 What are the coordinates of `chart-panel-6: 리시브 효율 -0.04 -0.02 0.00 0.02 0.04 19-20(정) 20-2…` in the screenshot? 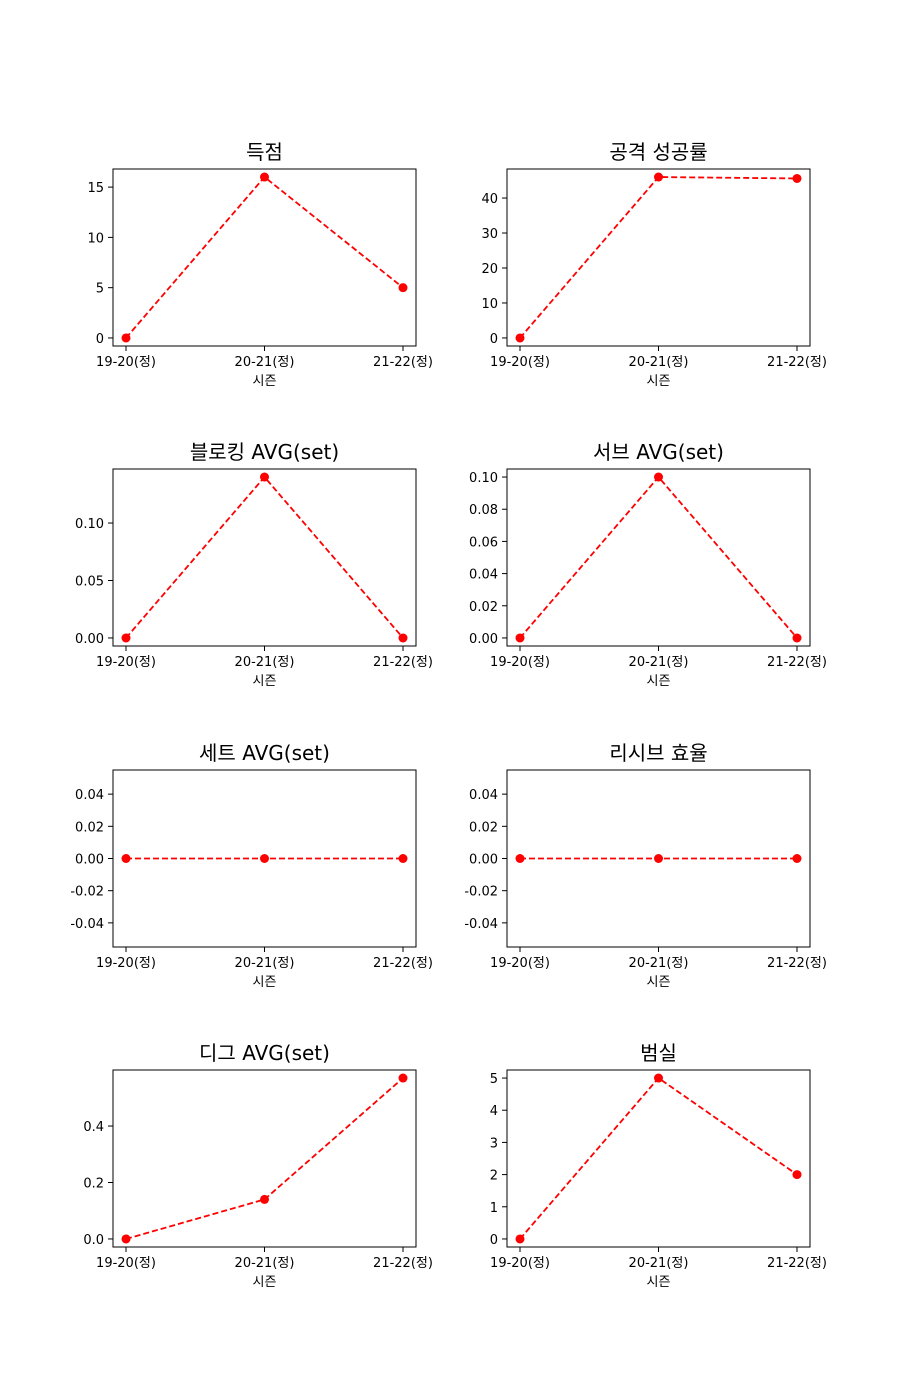 It's located at (645, 865).